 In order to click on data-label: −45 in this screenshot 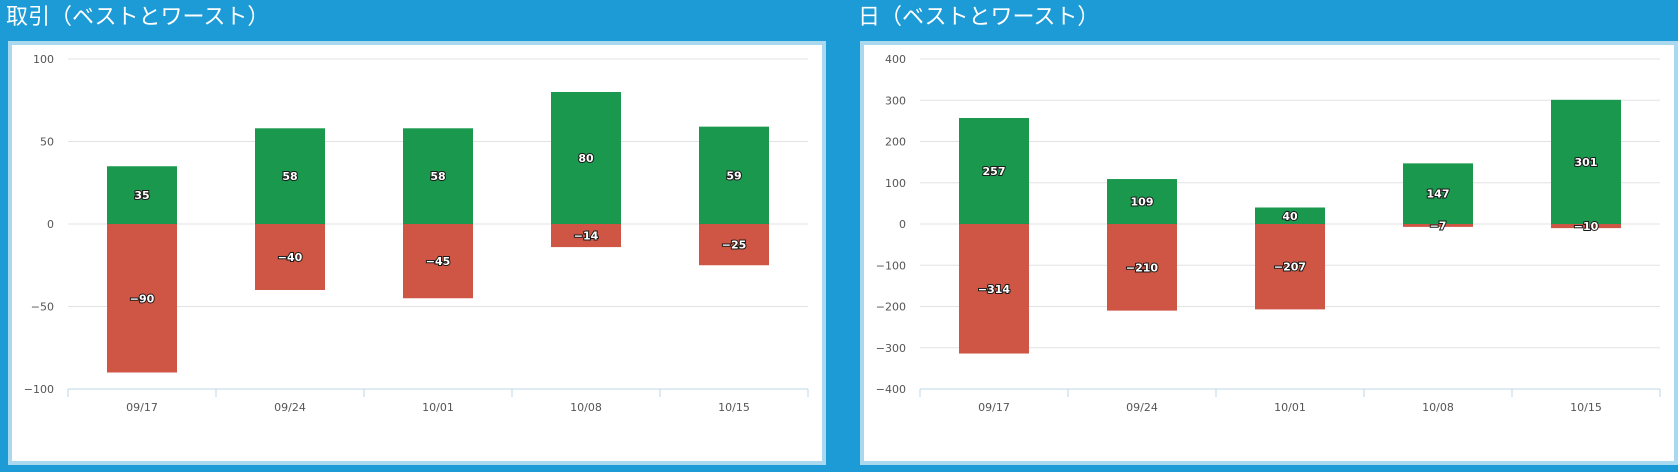, I will do `click(438, 261)`.